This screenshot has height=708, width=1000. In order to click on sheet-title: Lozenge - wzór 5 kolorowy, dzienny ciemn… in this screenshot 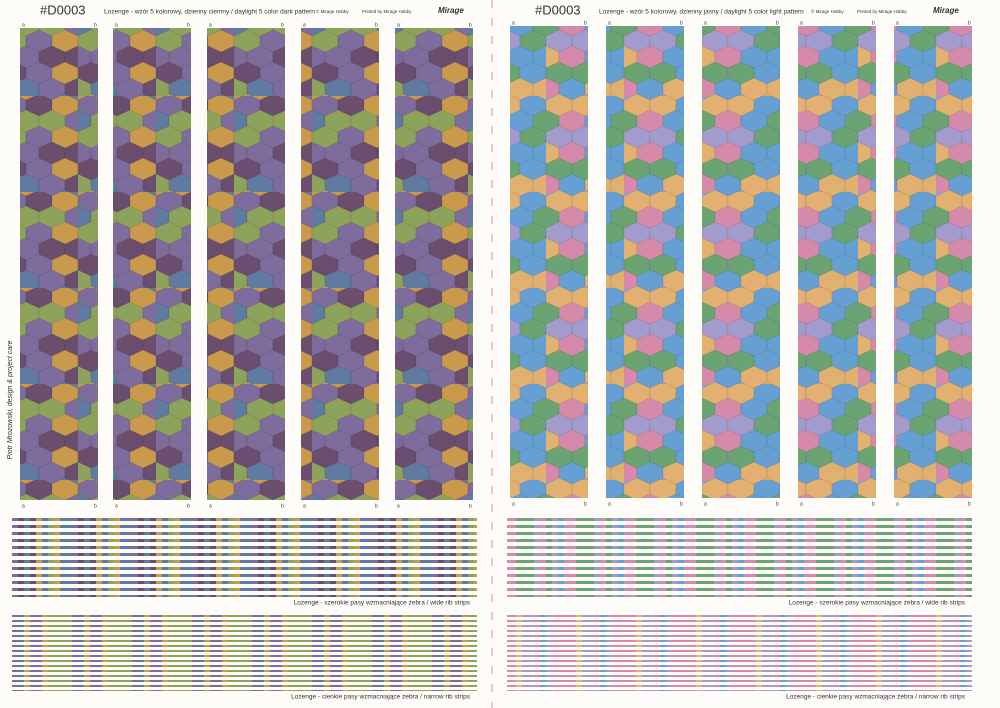, I will do `click(209, 12)`.